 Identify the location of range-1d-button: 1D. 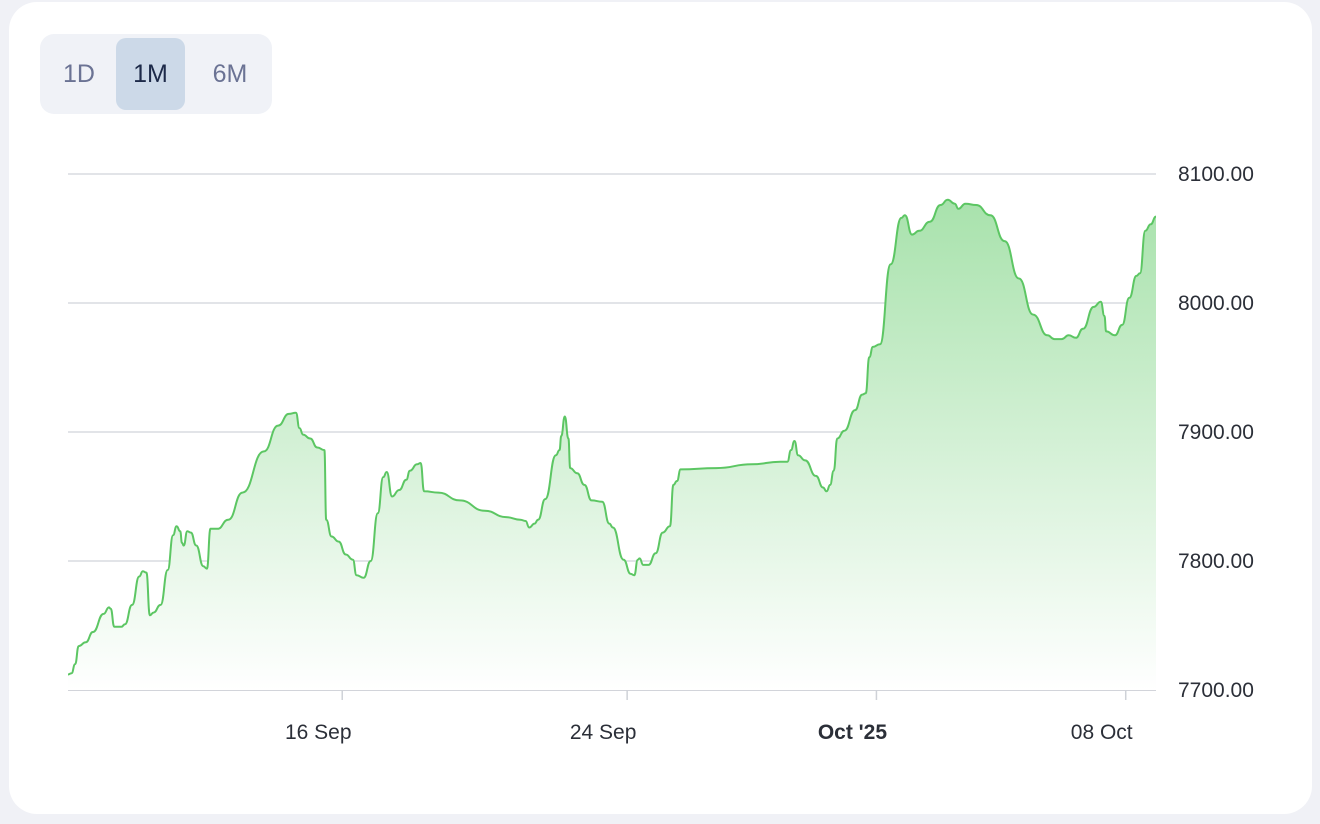
(79, 73).